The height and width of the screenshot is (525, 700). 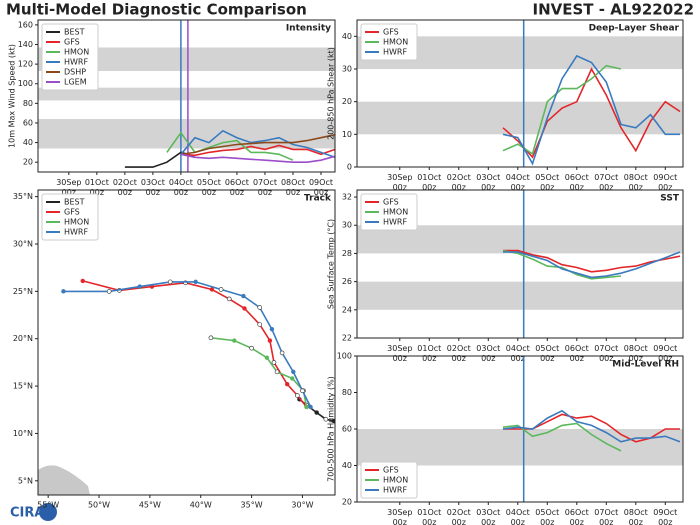 I want to click on x-tick-label: 04Oct 00z, so click(x=181, y=187).